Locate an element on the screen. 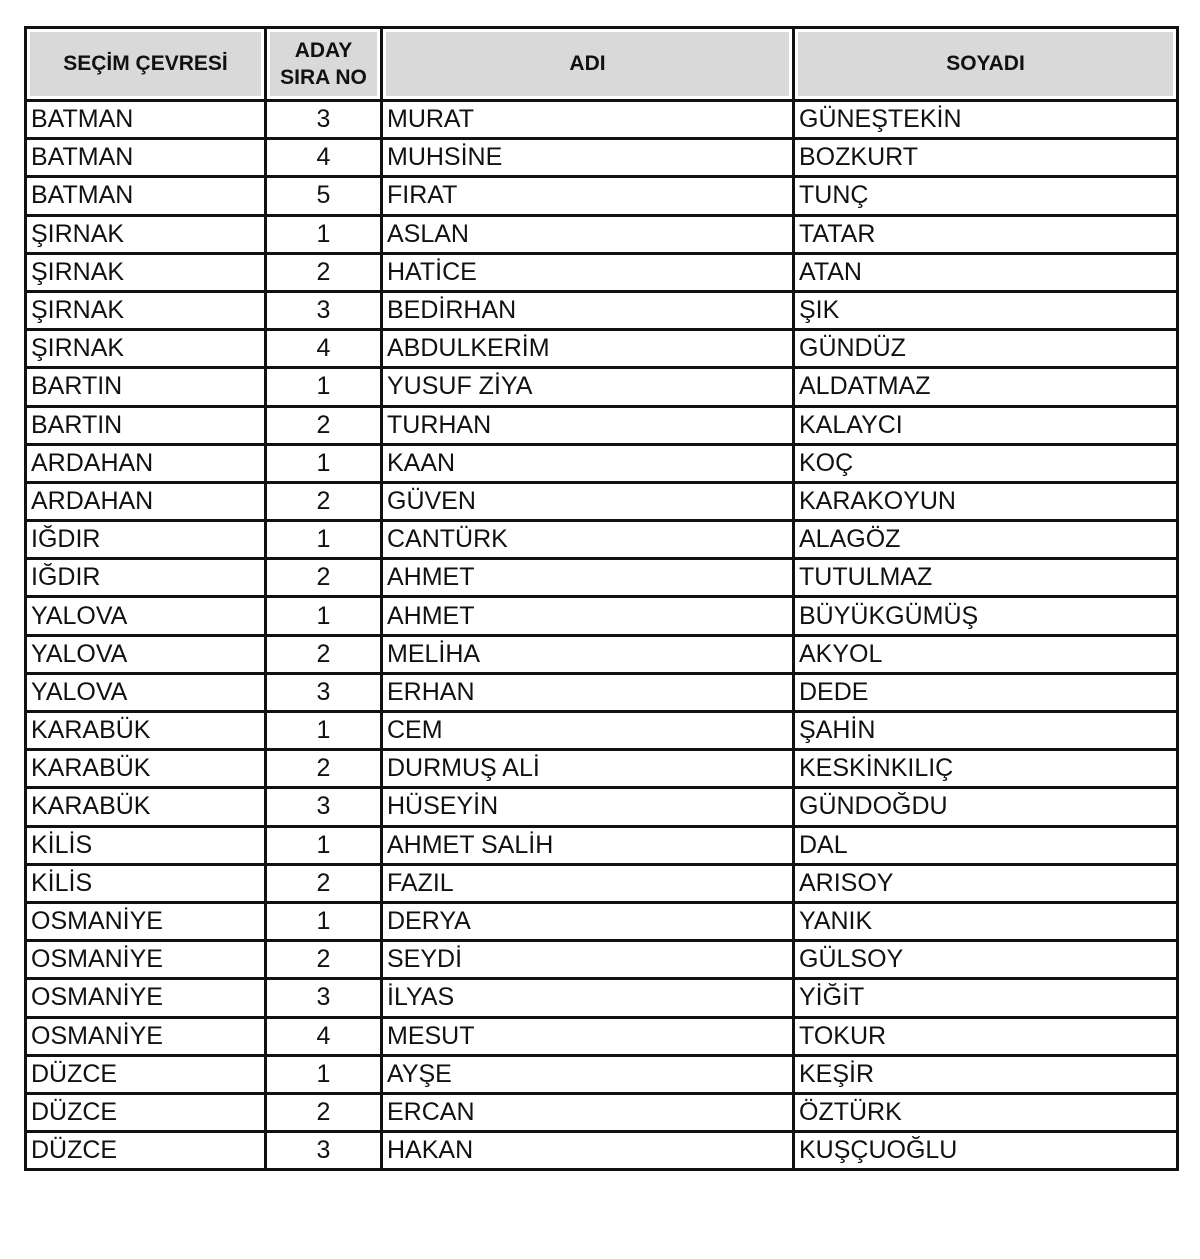 The image size is (1200, 1259). name-cell: MESUT is located at coordinates (587, 1036).